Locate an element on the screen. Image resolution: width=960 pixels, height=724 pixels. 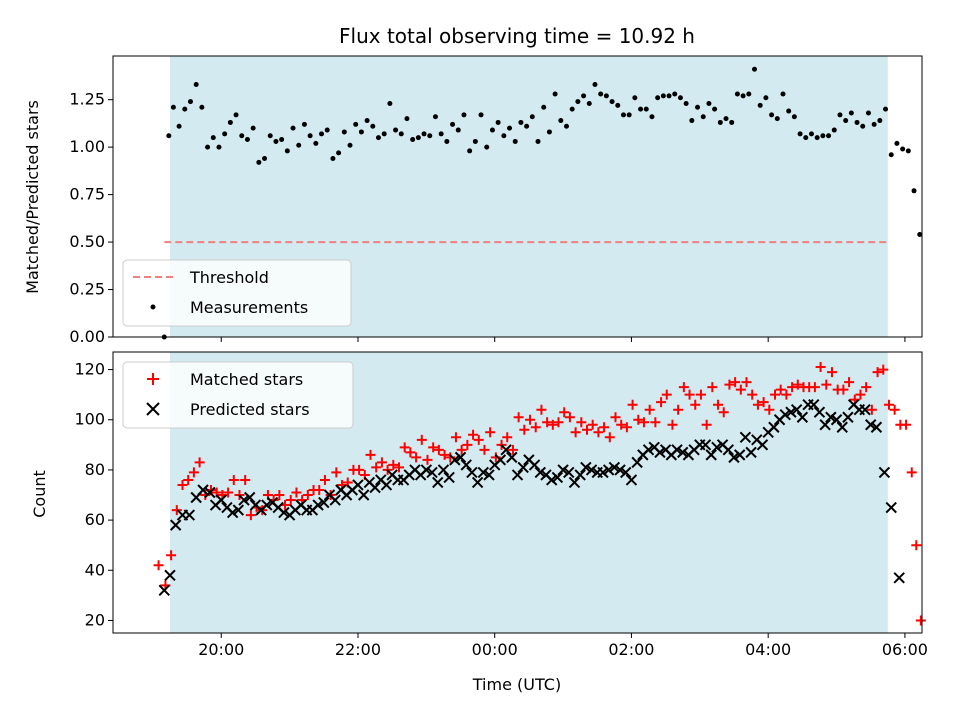
bottom-x-tick-label: 20:00 is located at coordinates (221, 649).